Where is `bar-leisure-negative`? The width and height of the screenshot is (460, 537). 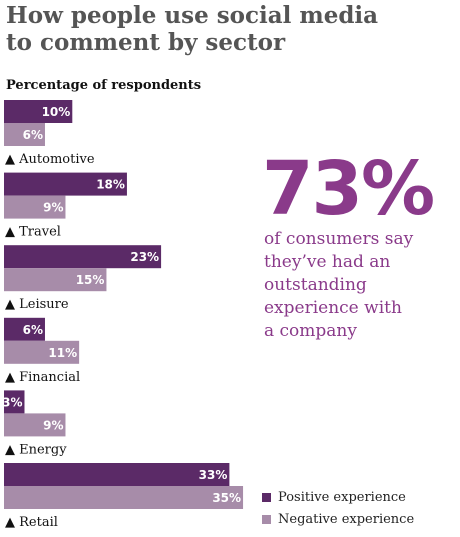 bar-leisure-negative is located at coordinates (55, 280).